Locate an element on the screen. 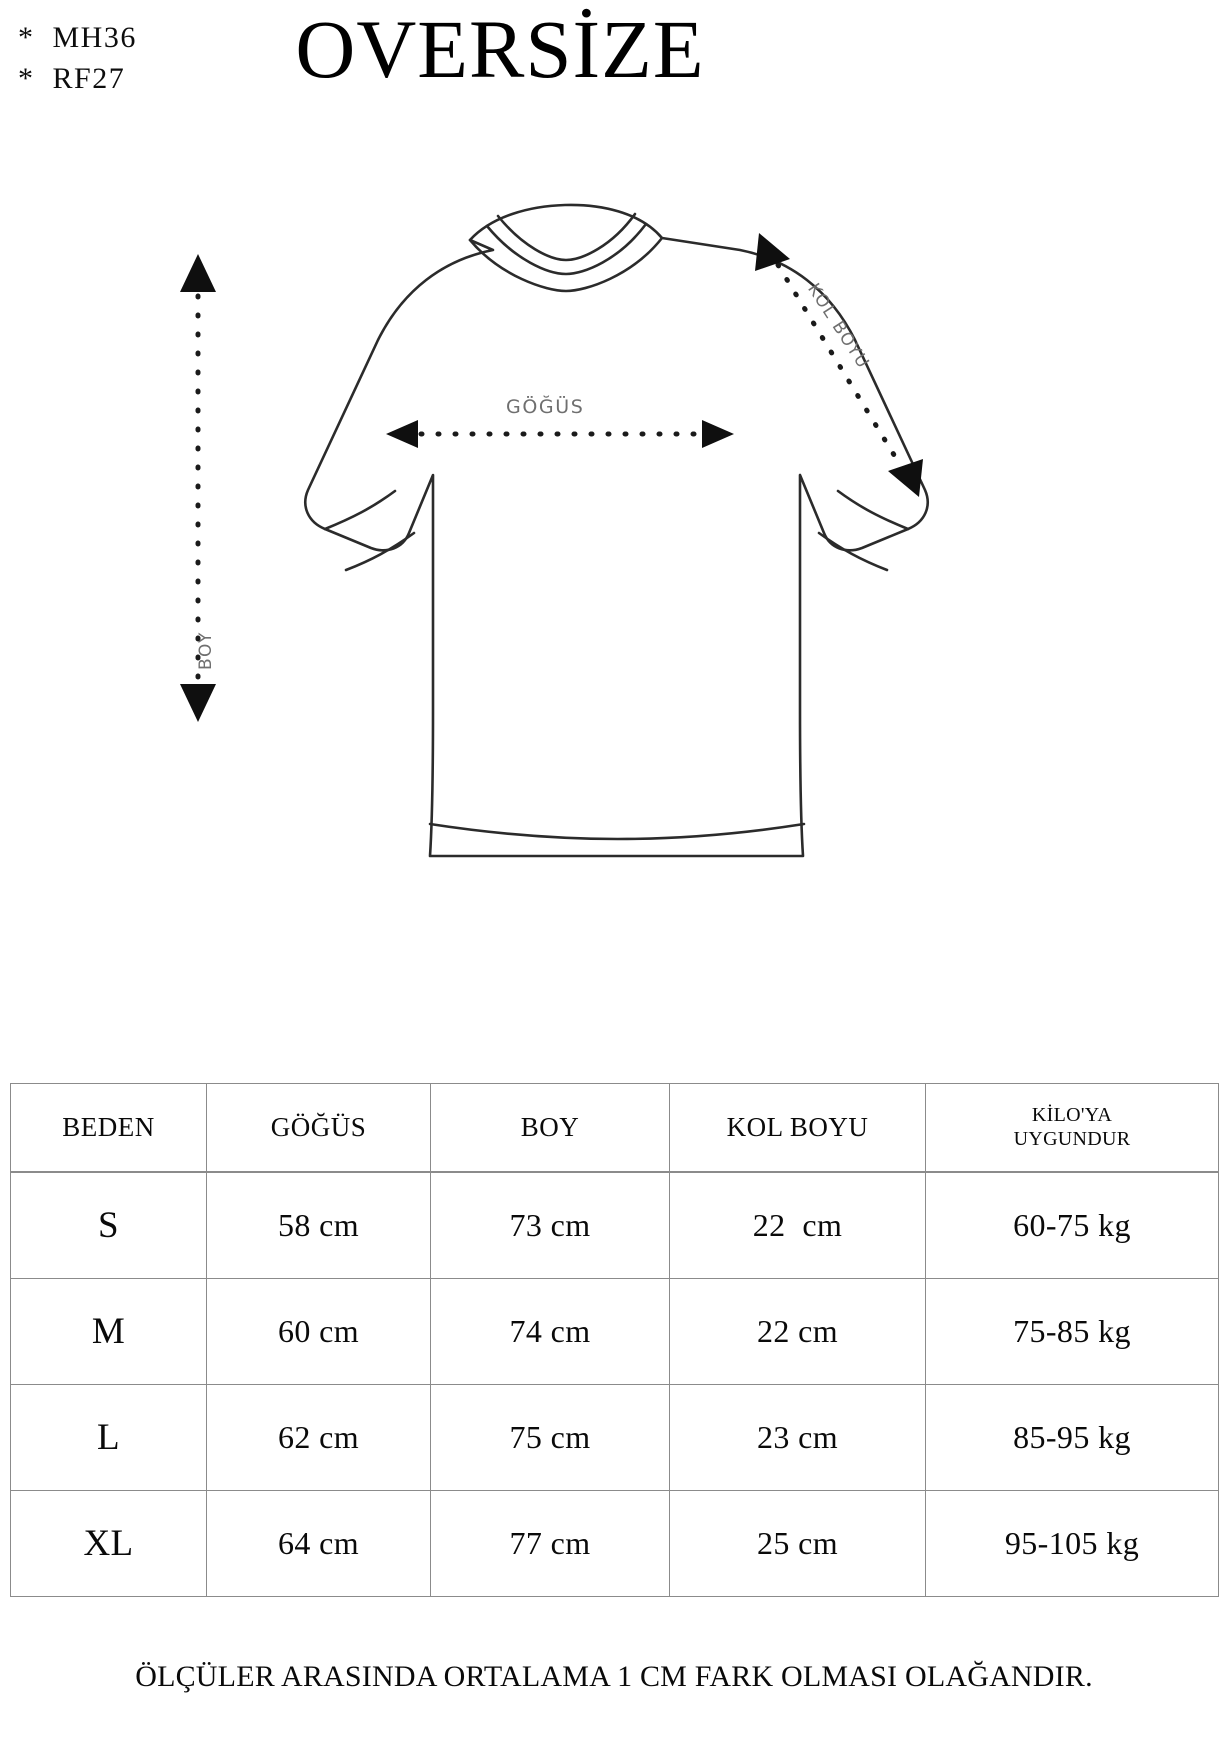 The width and height of the screenshot is (1228, 1738). product-code-1: * MH36 is located at coordinates (77, 37).